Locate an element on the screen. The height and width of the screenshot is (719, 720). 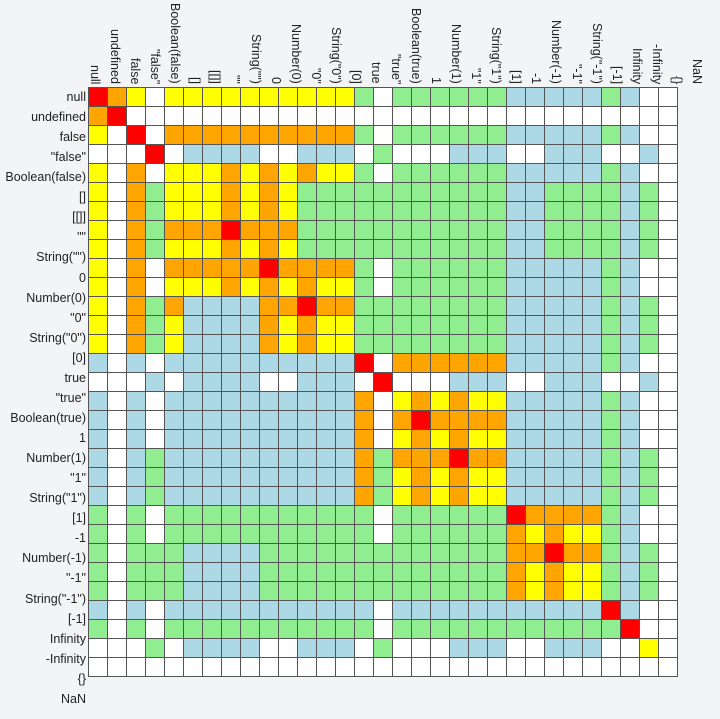
column-label: undefined is located at coordinates (115, 56).